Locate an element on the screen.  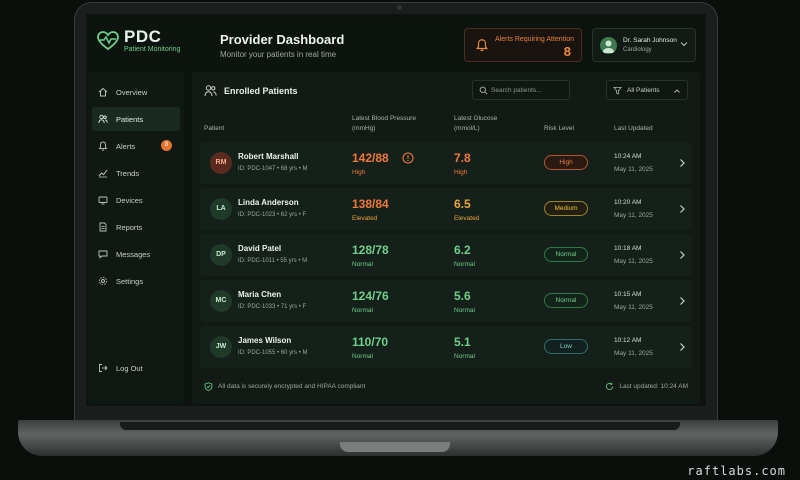
brand-tagline: Patient Monitoring is located at coordinates (152, 49).